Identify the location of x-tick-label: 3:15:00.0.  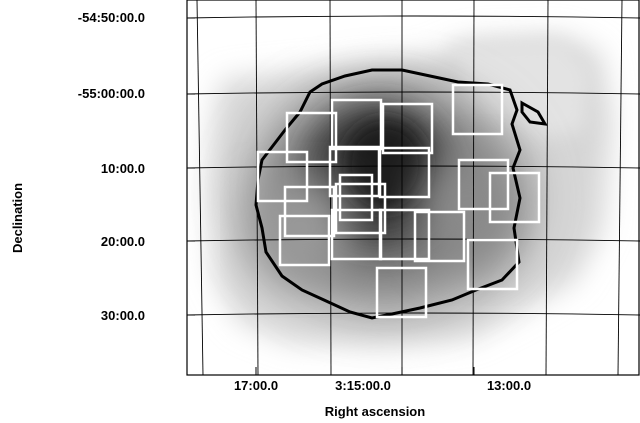
(363, 385).